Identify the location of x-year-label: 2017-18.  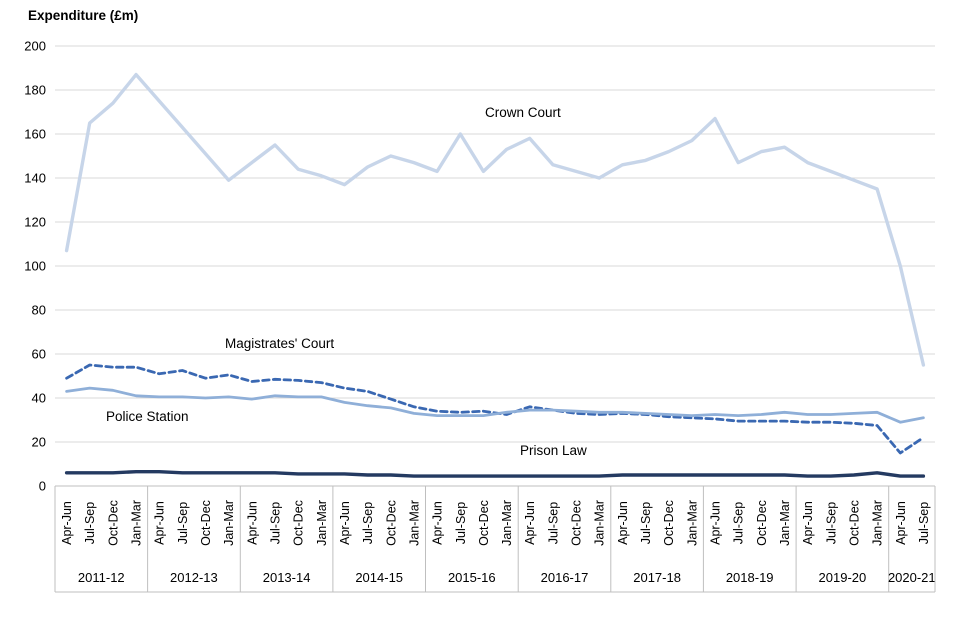
(657, 577).